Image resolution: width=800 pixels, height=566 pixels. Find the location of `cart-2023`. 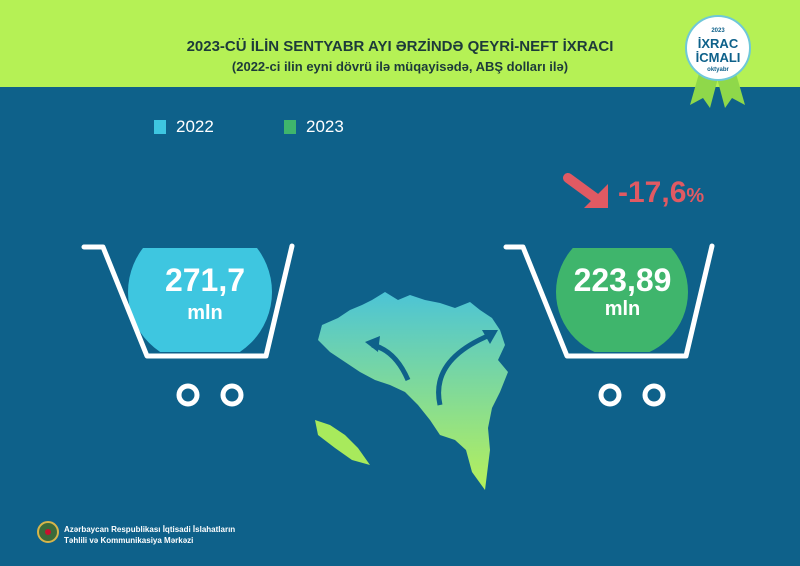

cart-2023 is located at coordinates (609, 325).